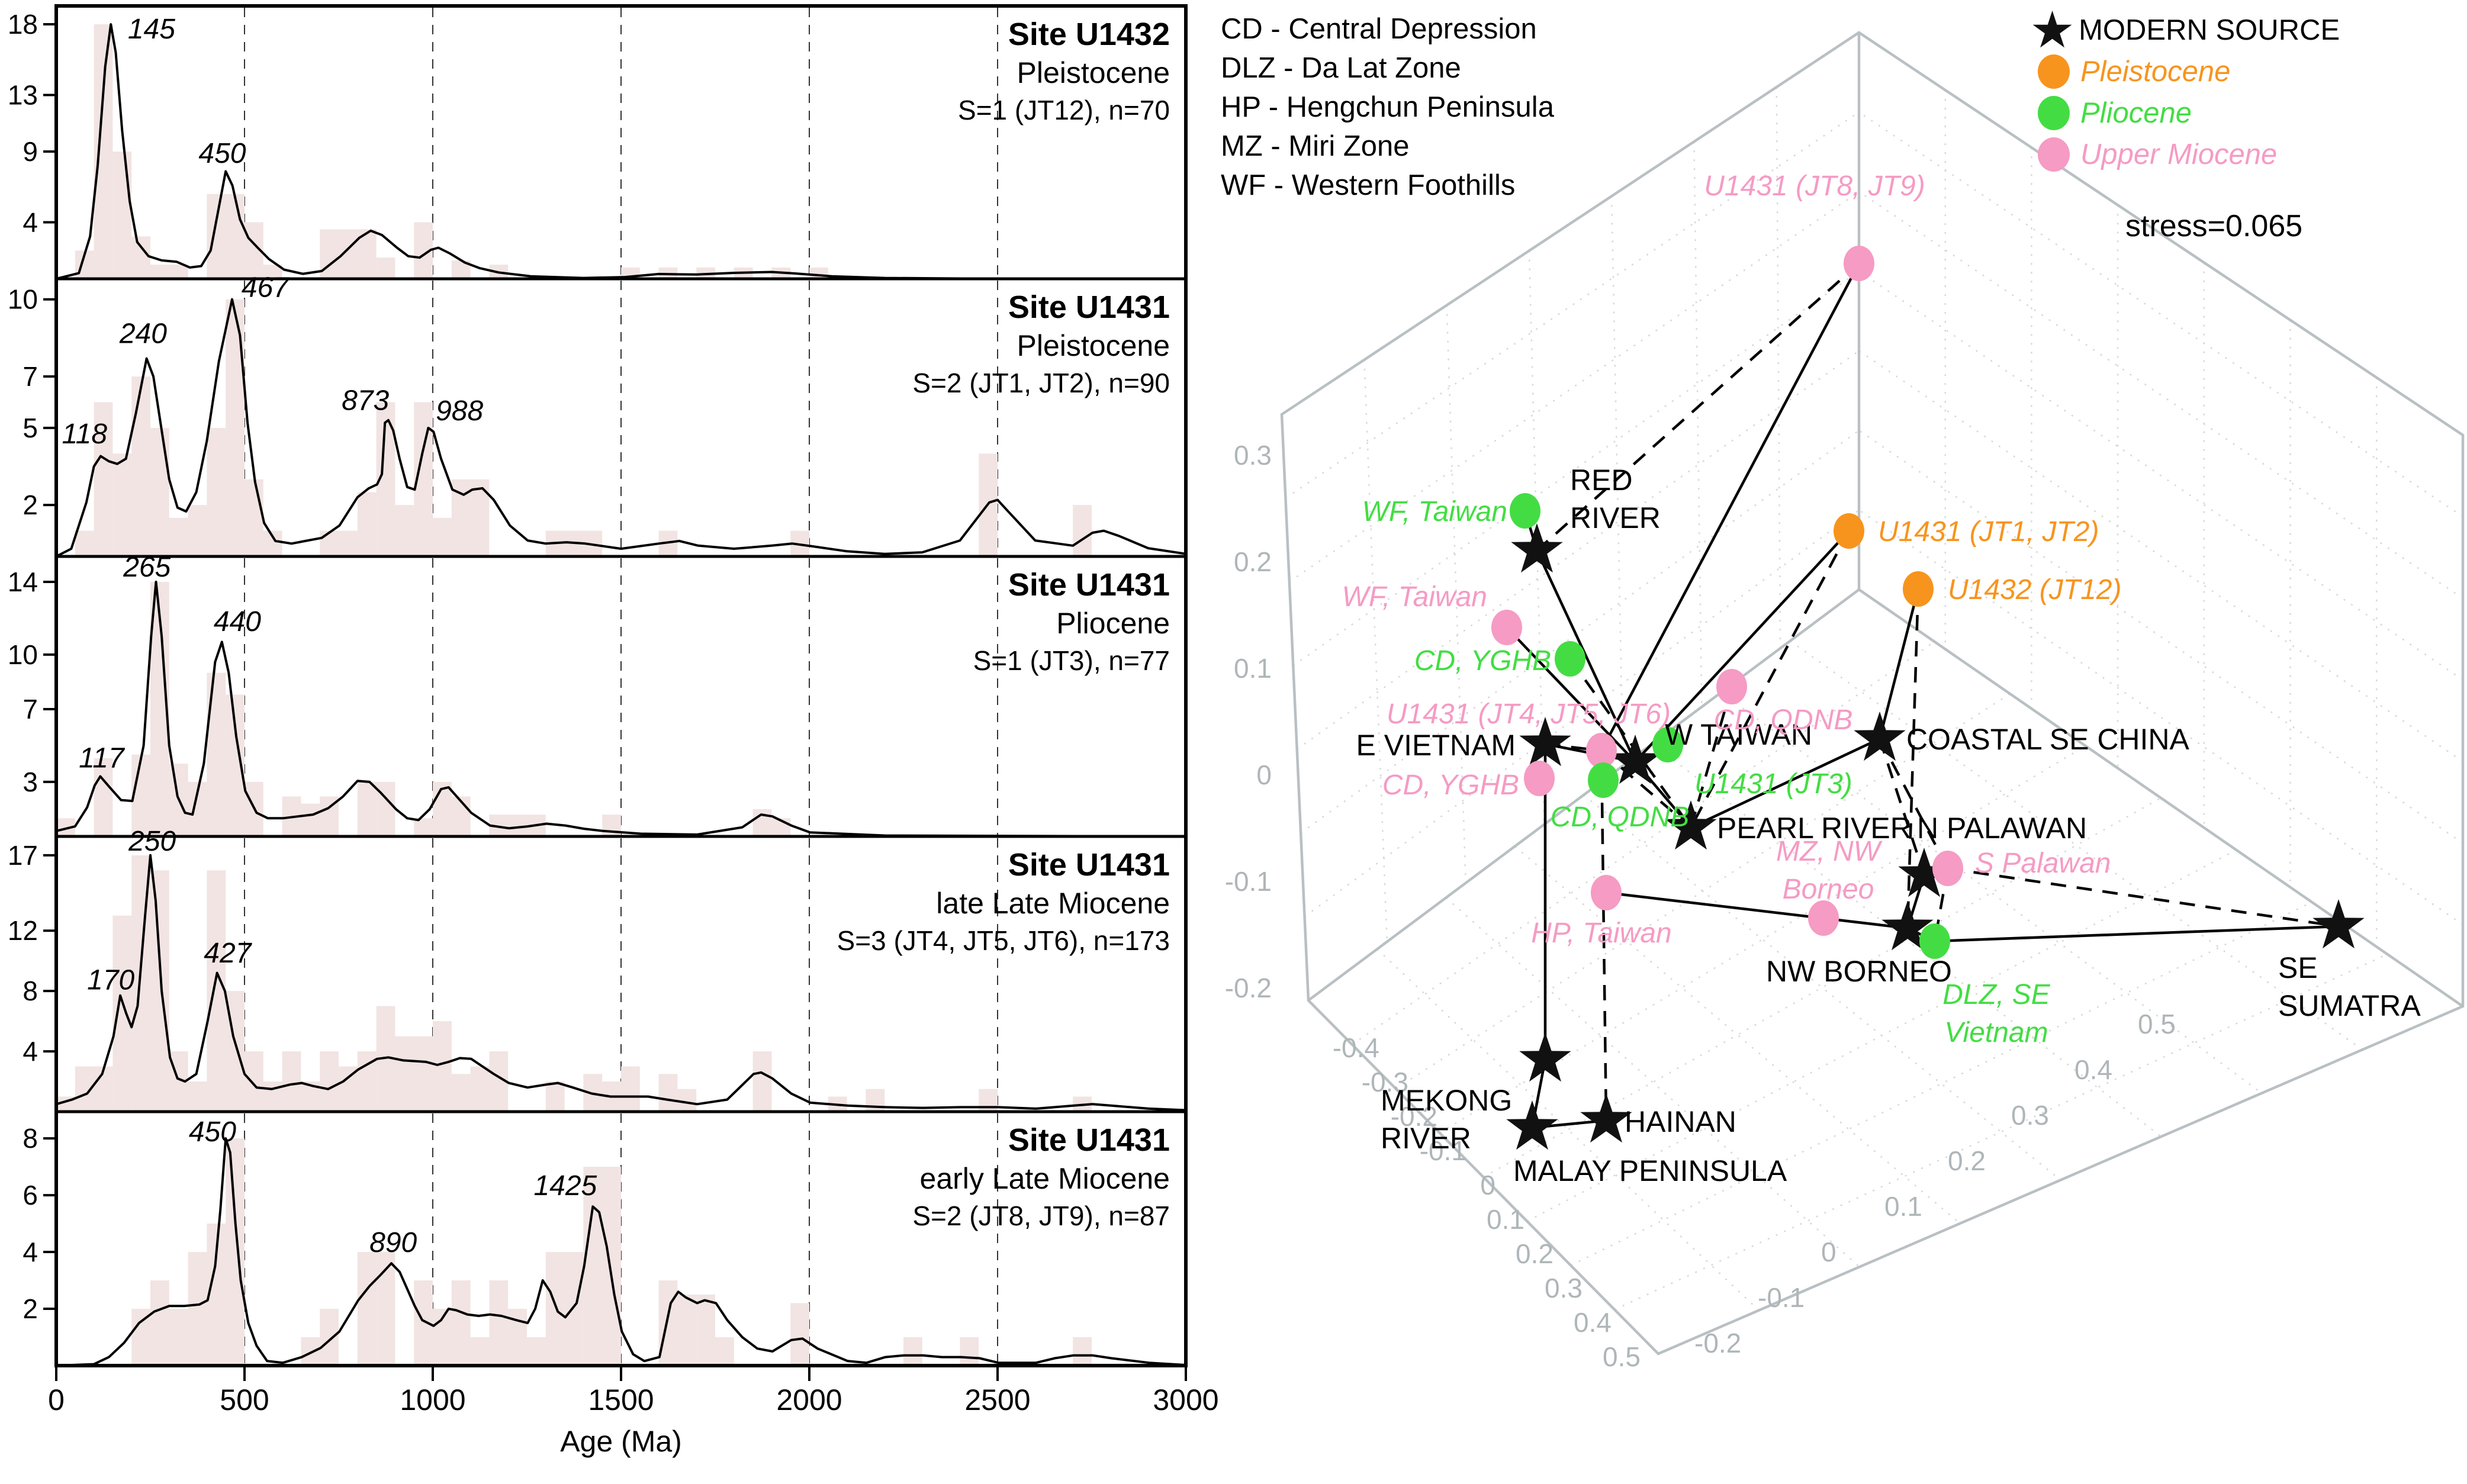  What do you see at coordinates (30, 991) in the screenshot?
I see `y-tick-label: 8` at bounding box center [30, 991].